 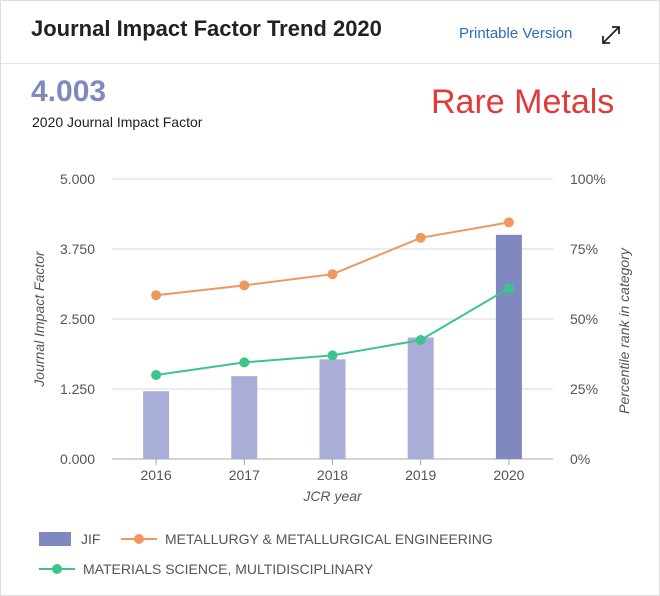 What do you see at coordinates (588, 179) in the screenshot?
I see `y-tick-right: 100%` at bounding box center [588, 179].